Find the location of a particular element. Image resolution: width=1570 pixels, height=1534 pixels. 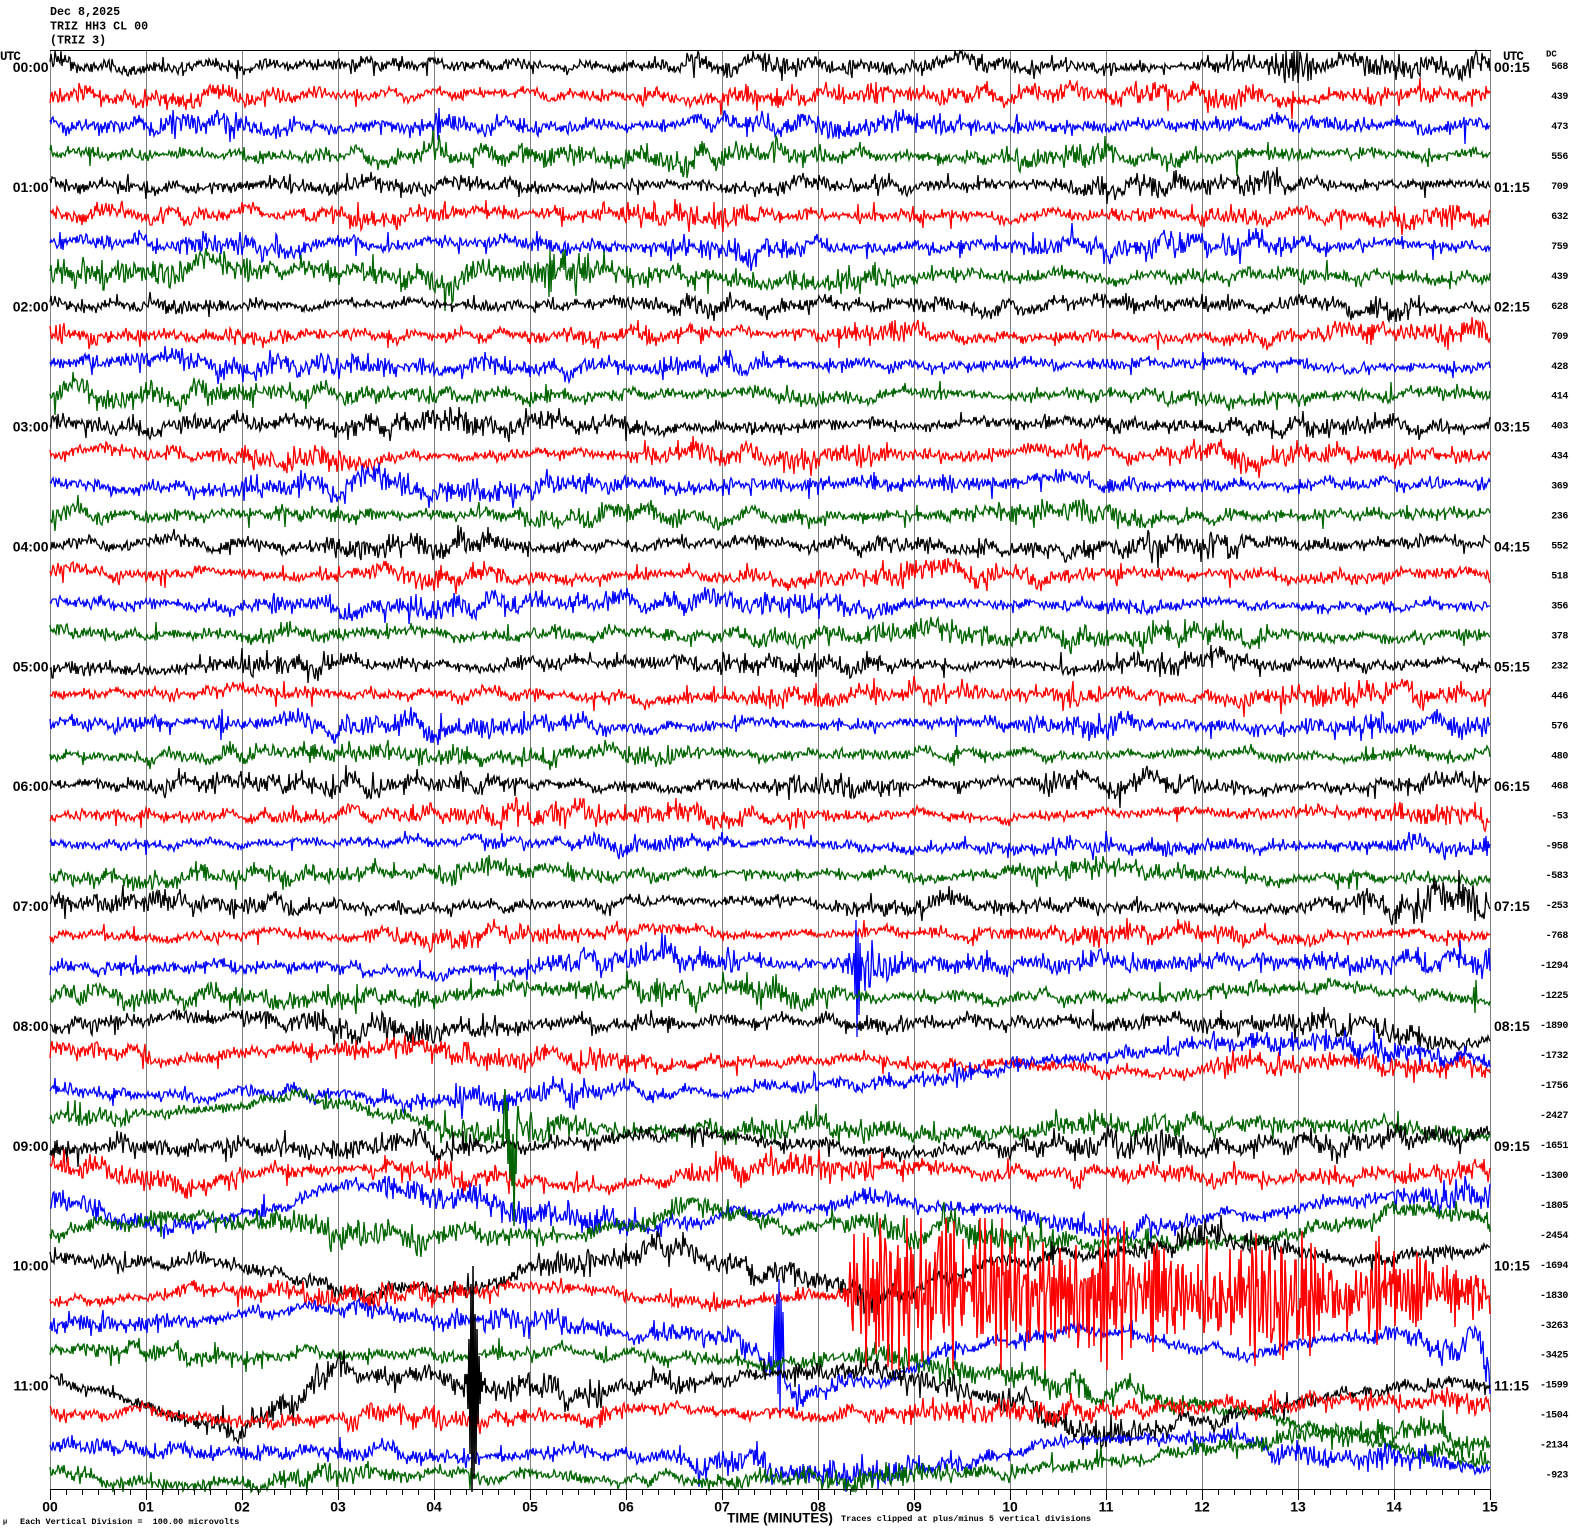

svg-text: 04:15 is located at coordinates (1512, 546).